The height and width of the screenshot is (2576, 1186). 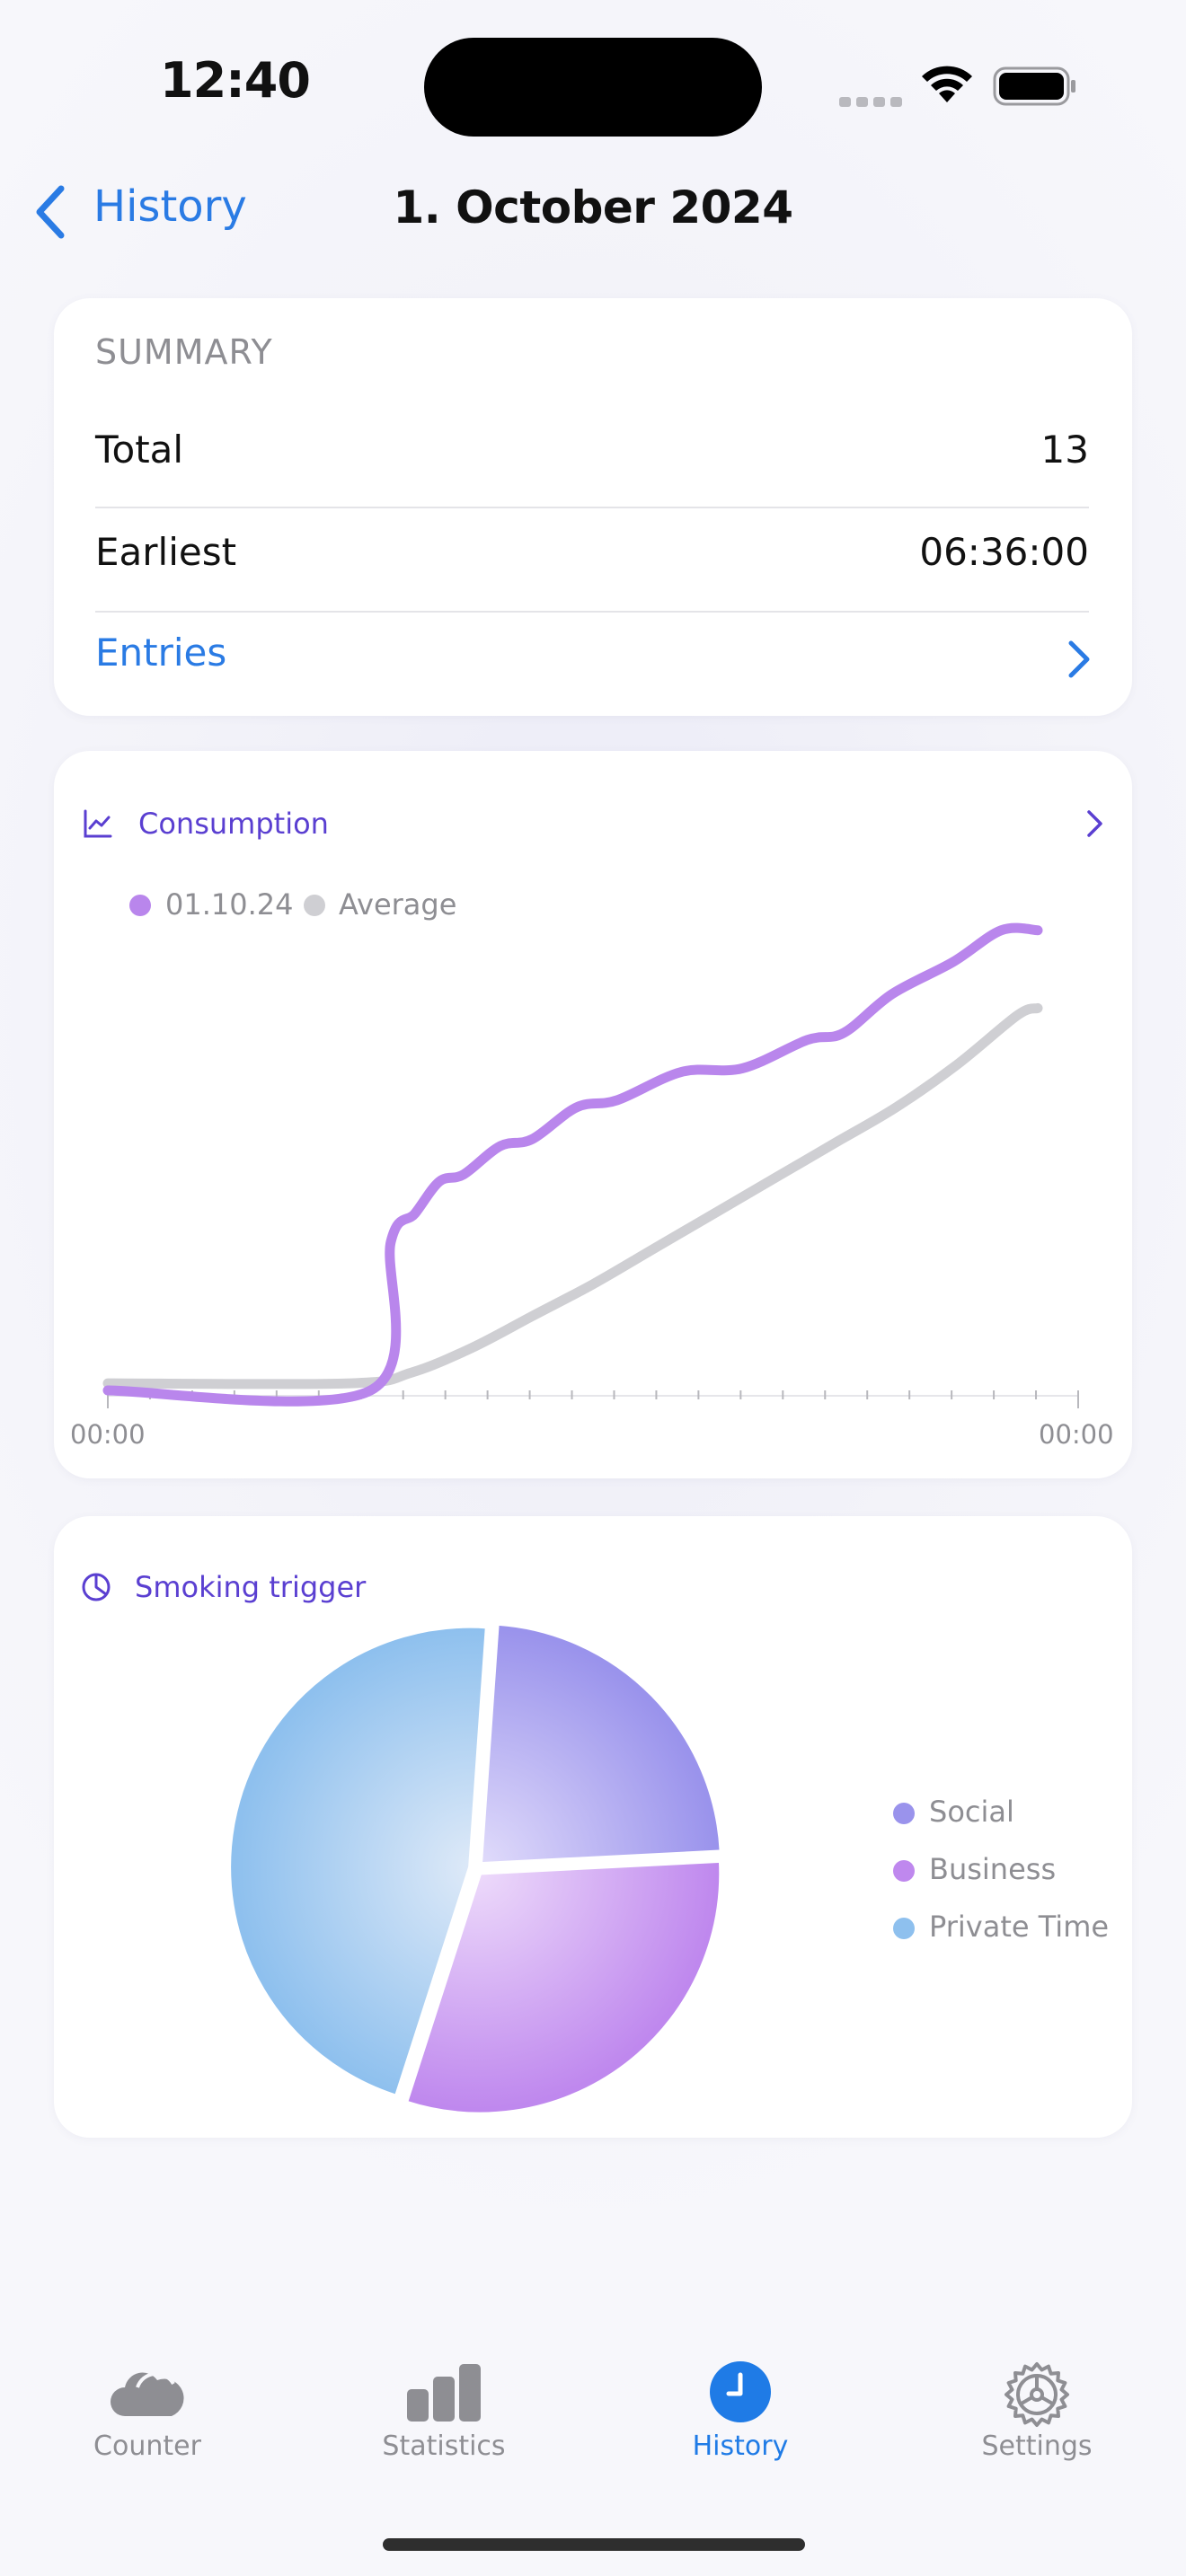 What do you see at coordinates (234, 824) in the screenshot?
I see `consumption-title: Consumption` at bounding box center [234, 824].